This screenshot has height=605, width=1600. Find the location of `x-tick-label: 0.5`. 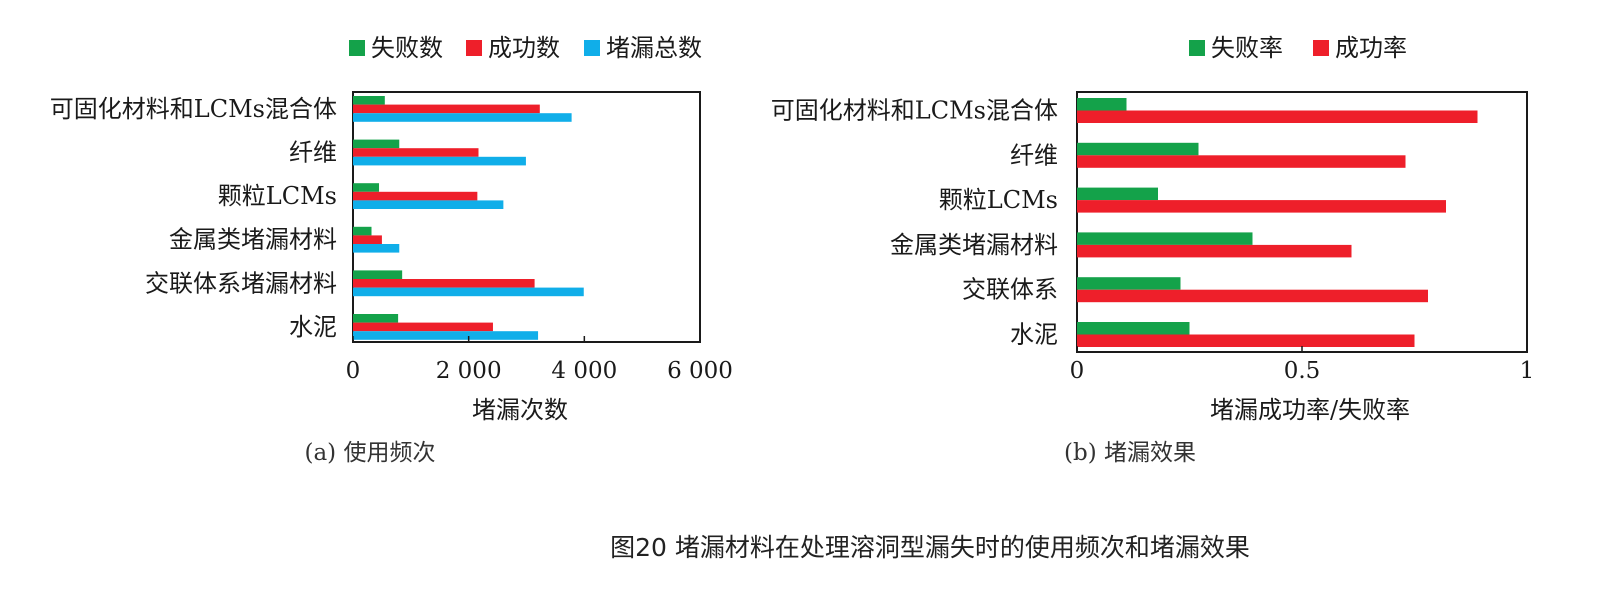

x-tick-label: 0.5 is located at coordinates (1302, 371).